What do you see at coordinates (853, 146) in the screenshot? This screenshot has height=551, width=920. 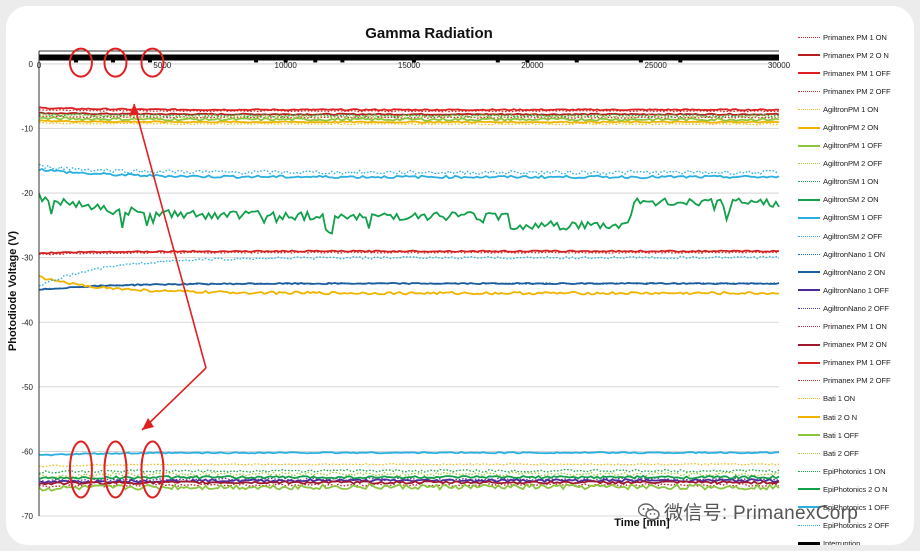 I see `legend-label: AgiltronPM 1 OFF` at bounding box center [853, 146].